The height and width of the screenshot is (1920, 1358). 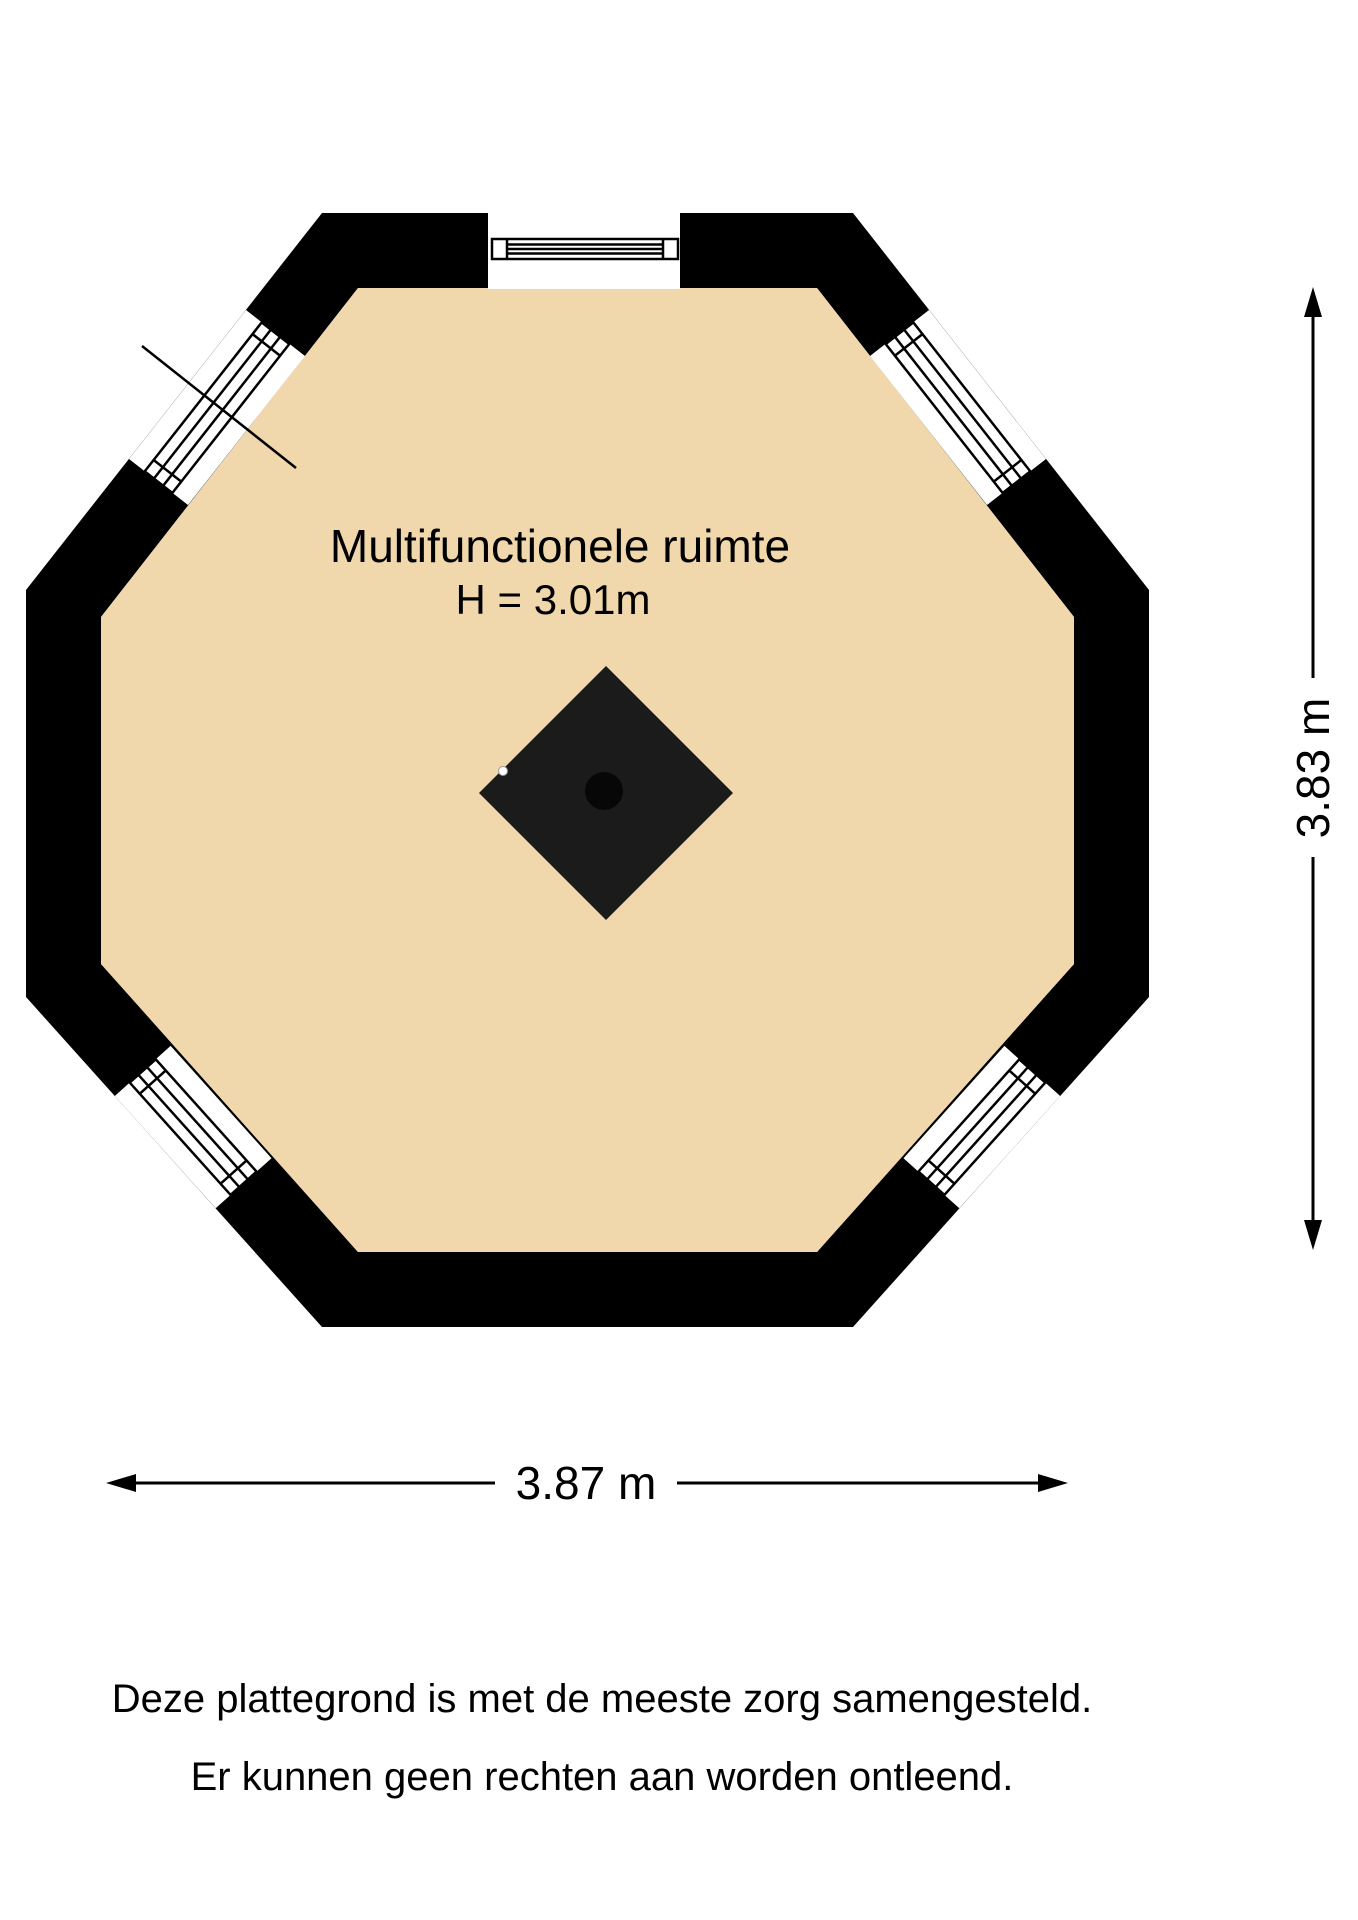 I want to click on door-swing-line, so click(x=219, y=407).